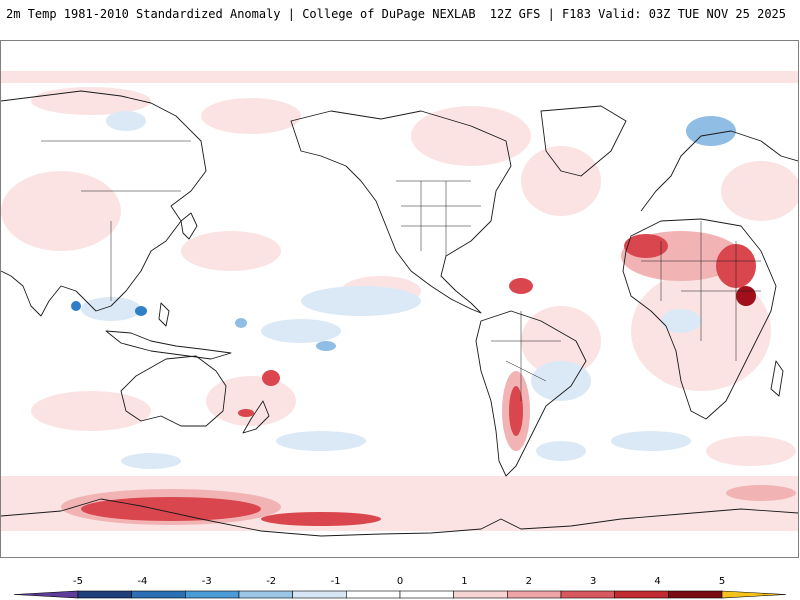 The height and width of the screenshot is (600, 800). I want to click on colorbar-tick-label: 1, so click(464, 581).